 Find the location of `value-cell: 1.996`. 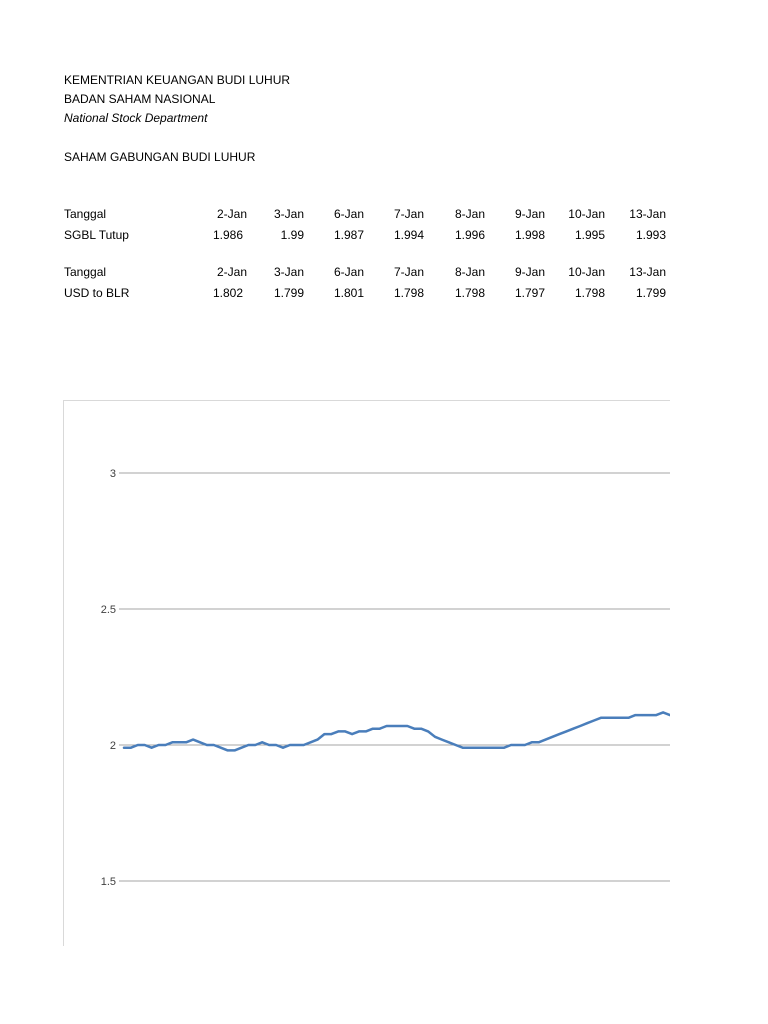

value-cell: 1.996 is located at coordinates (469, 235).